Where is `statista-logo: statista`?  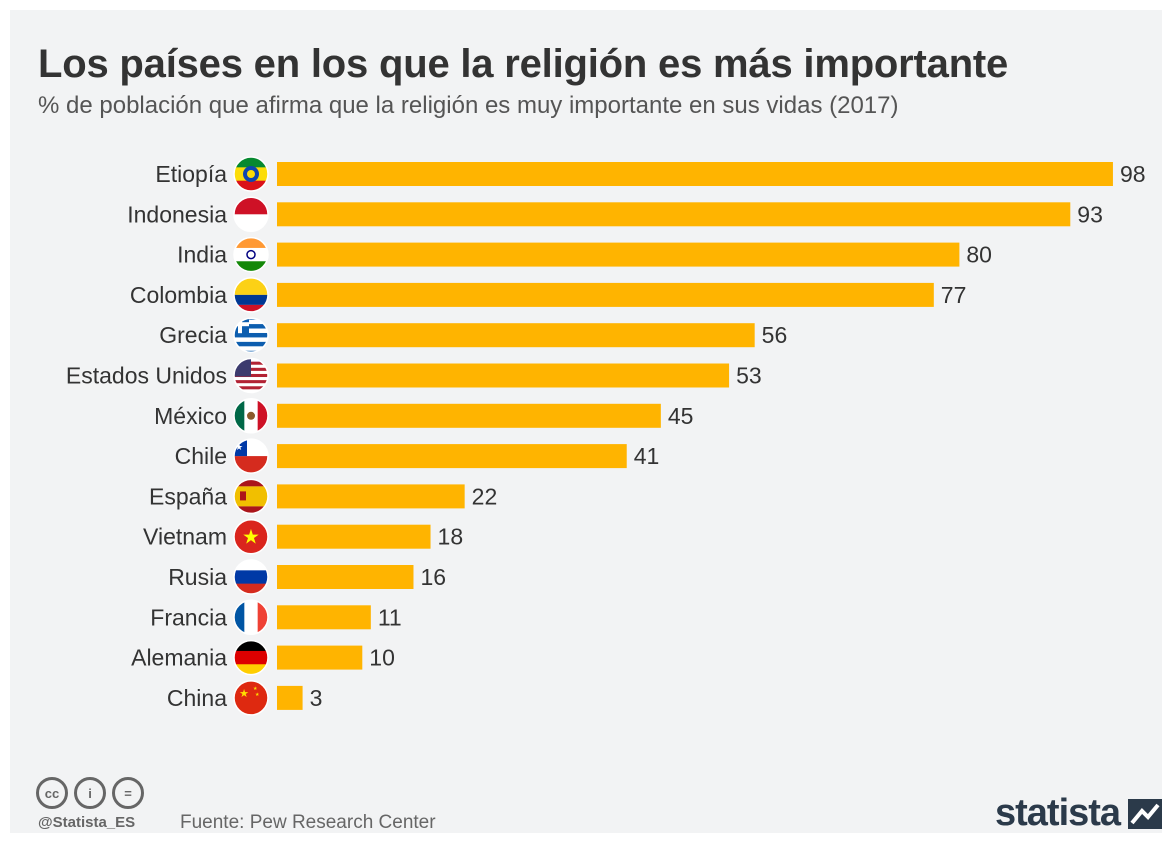
statista-logo: statista is located at coordinates (1079, 813).